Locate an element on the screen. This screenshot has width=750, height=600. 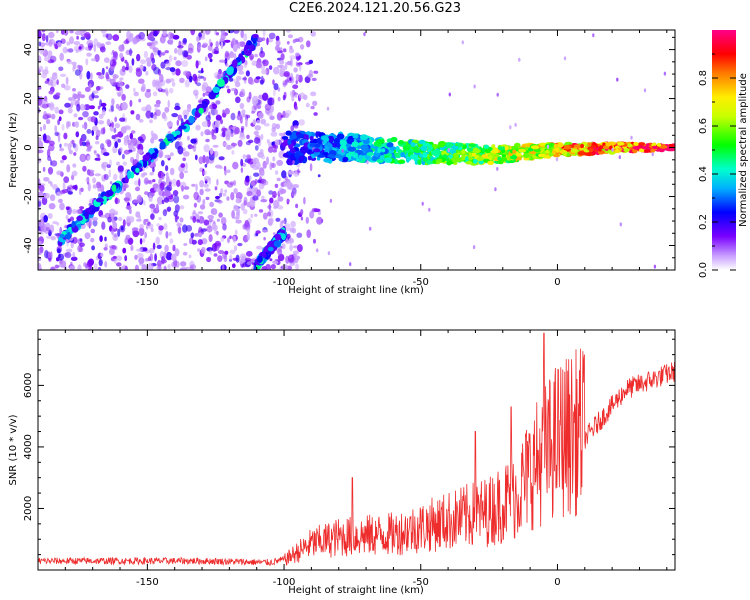
colorbar-tick-label: 0.2 is located at coordinates (703, 222).